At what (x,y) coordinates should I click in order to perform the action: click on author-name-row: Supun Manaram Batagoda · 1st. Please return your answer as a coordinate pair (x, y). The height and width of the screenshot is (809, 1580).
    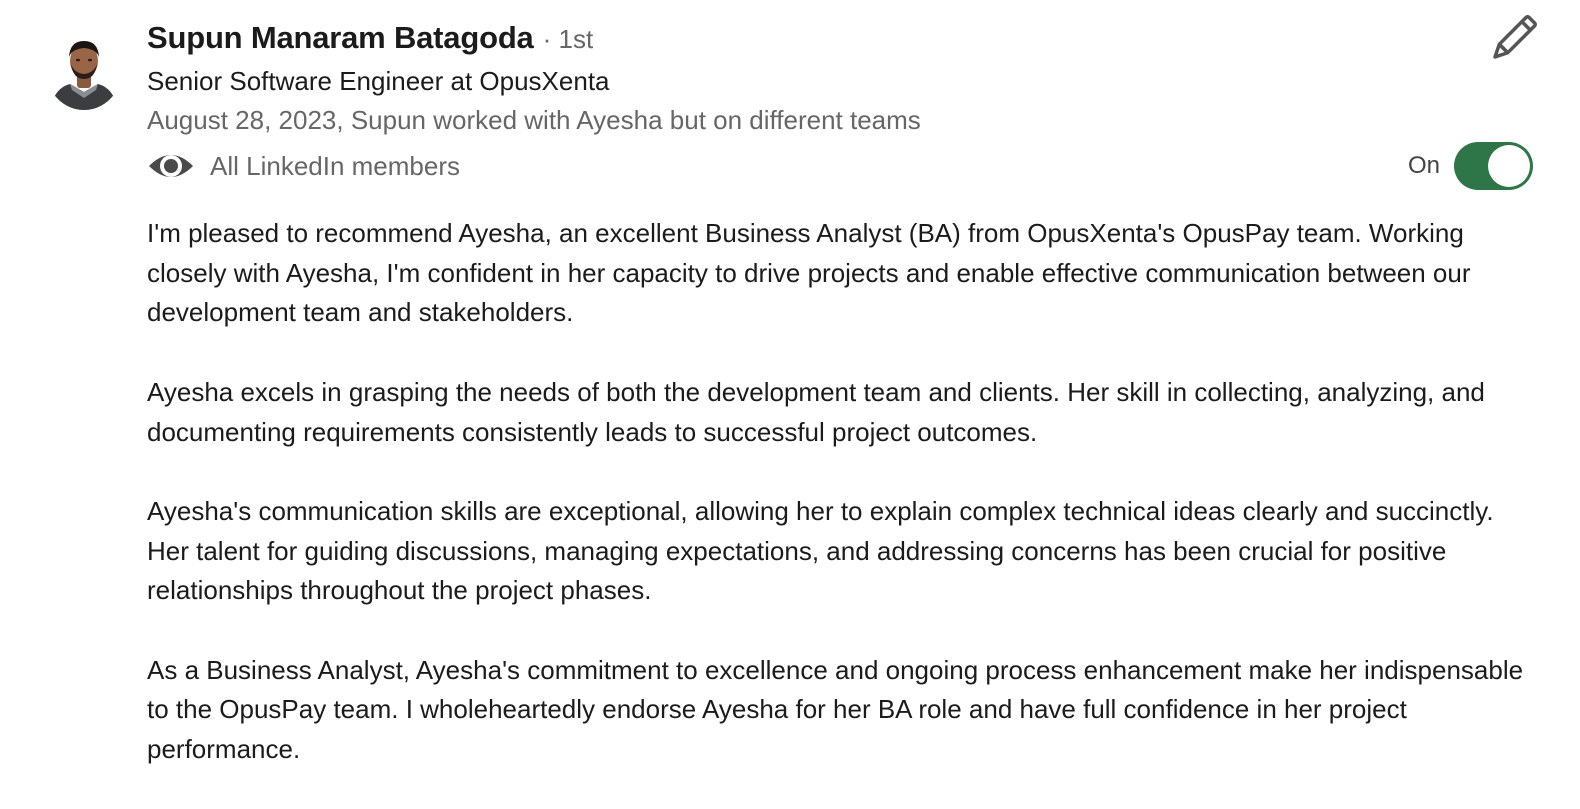
    Looking at the image, I should click on (370, 40).